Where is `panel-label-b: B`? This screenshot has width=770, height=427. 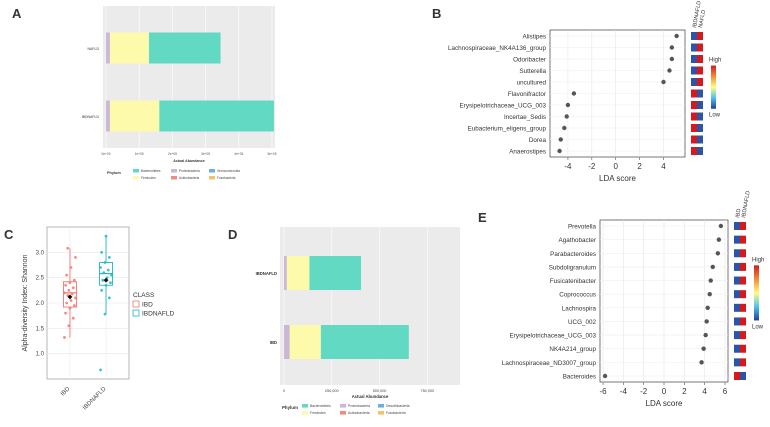 panel-label-b: B is located at coordinates (437, 13).